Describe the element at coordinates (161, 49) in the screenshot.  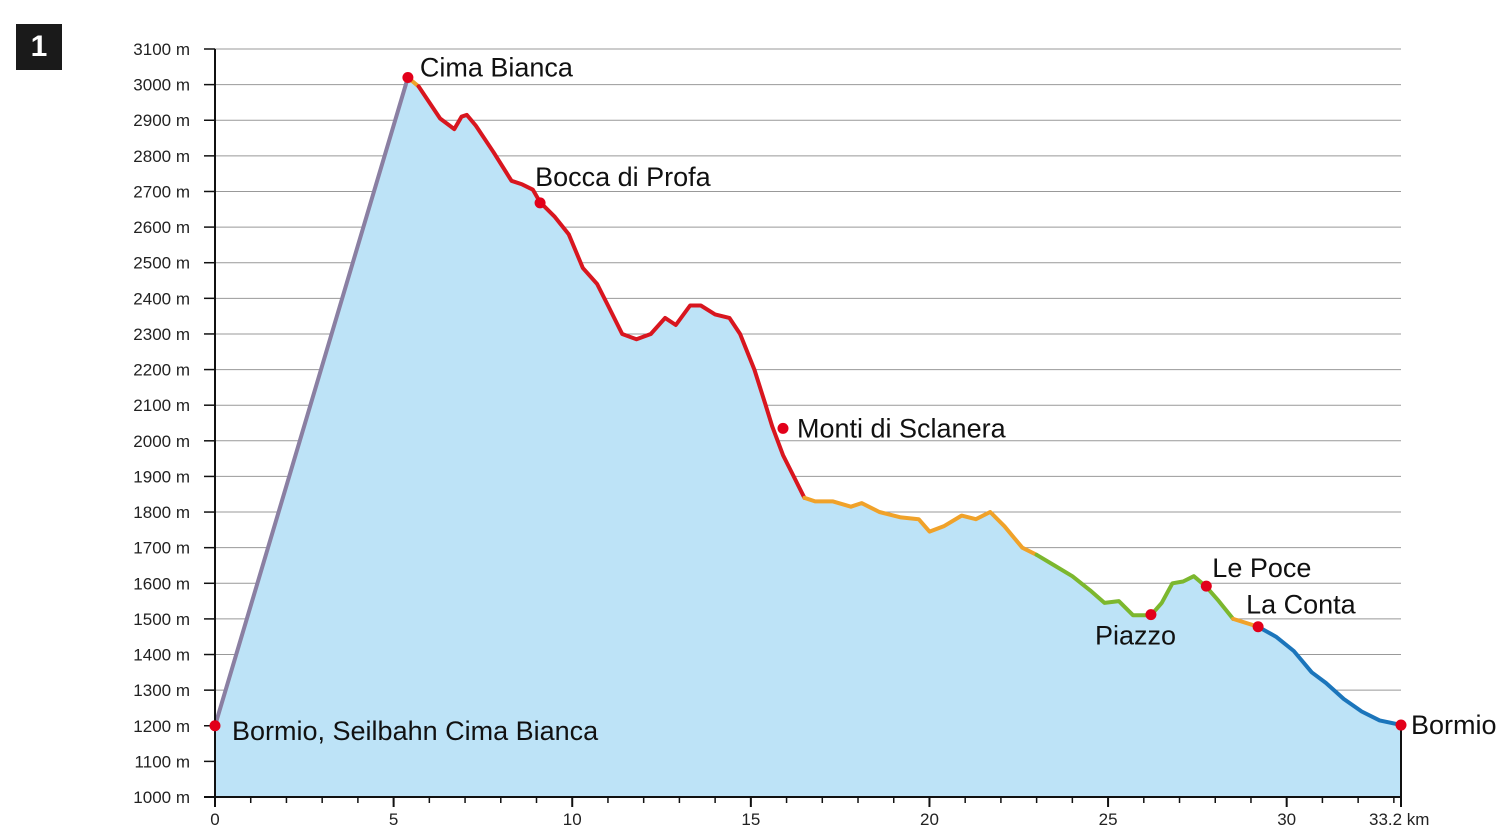
I see `y-tick-label: 3100 m` at that location.